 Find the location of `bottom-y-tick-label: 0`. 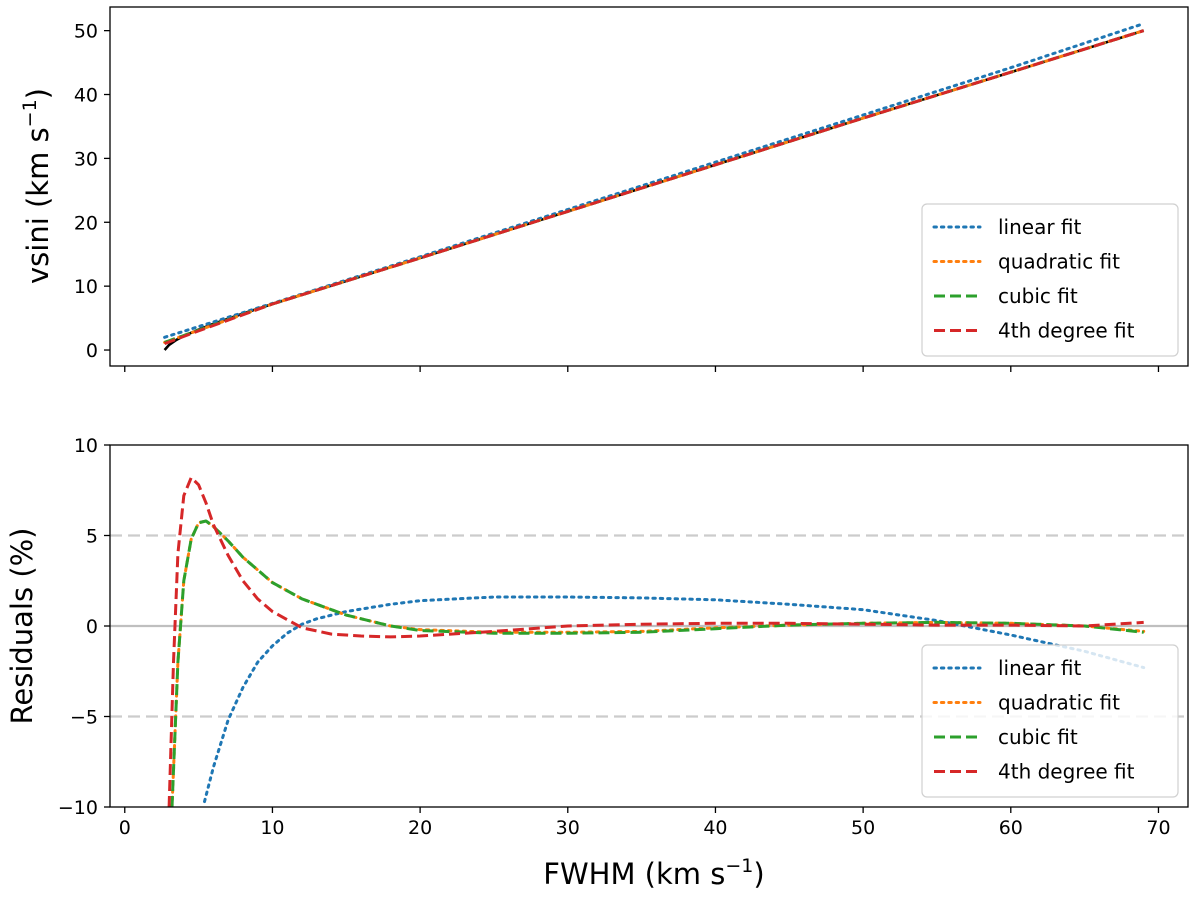

bottom-y-tick-label: 0 is located at coordinates (92, 627).